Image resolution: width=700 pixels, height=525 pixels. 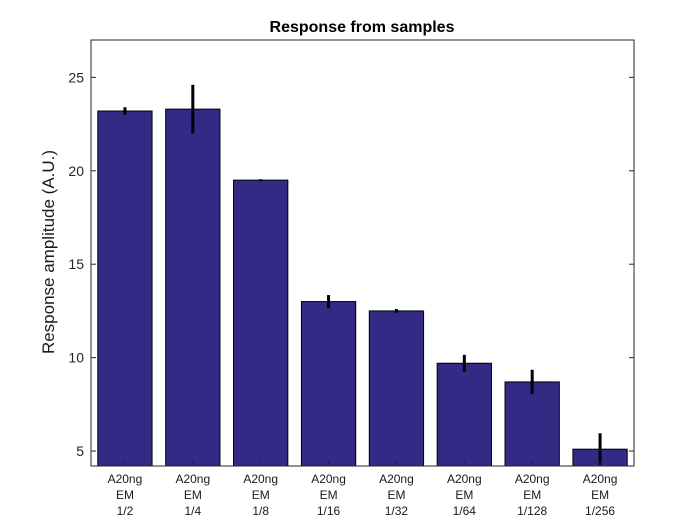 What do you see at coordinates (76, 171) in the screenshot?
I see `y-tick-label: 20` at bounding box center [76, 171].